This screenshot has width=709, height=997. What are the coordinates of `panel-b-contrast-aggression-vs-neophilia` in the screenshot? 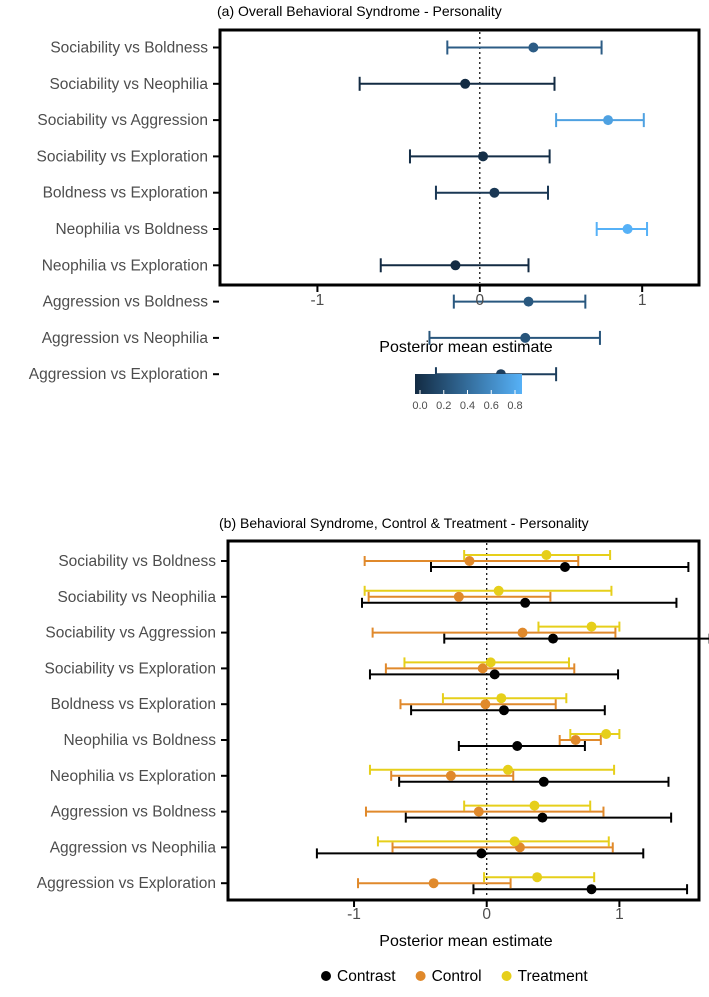 It's located at (480, 853).